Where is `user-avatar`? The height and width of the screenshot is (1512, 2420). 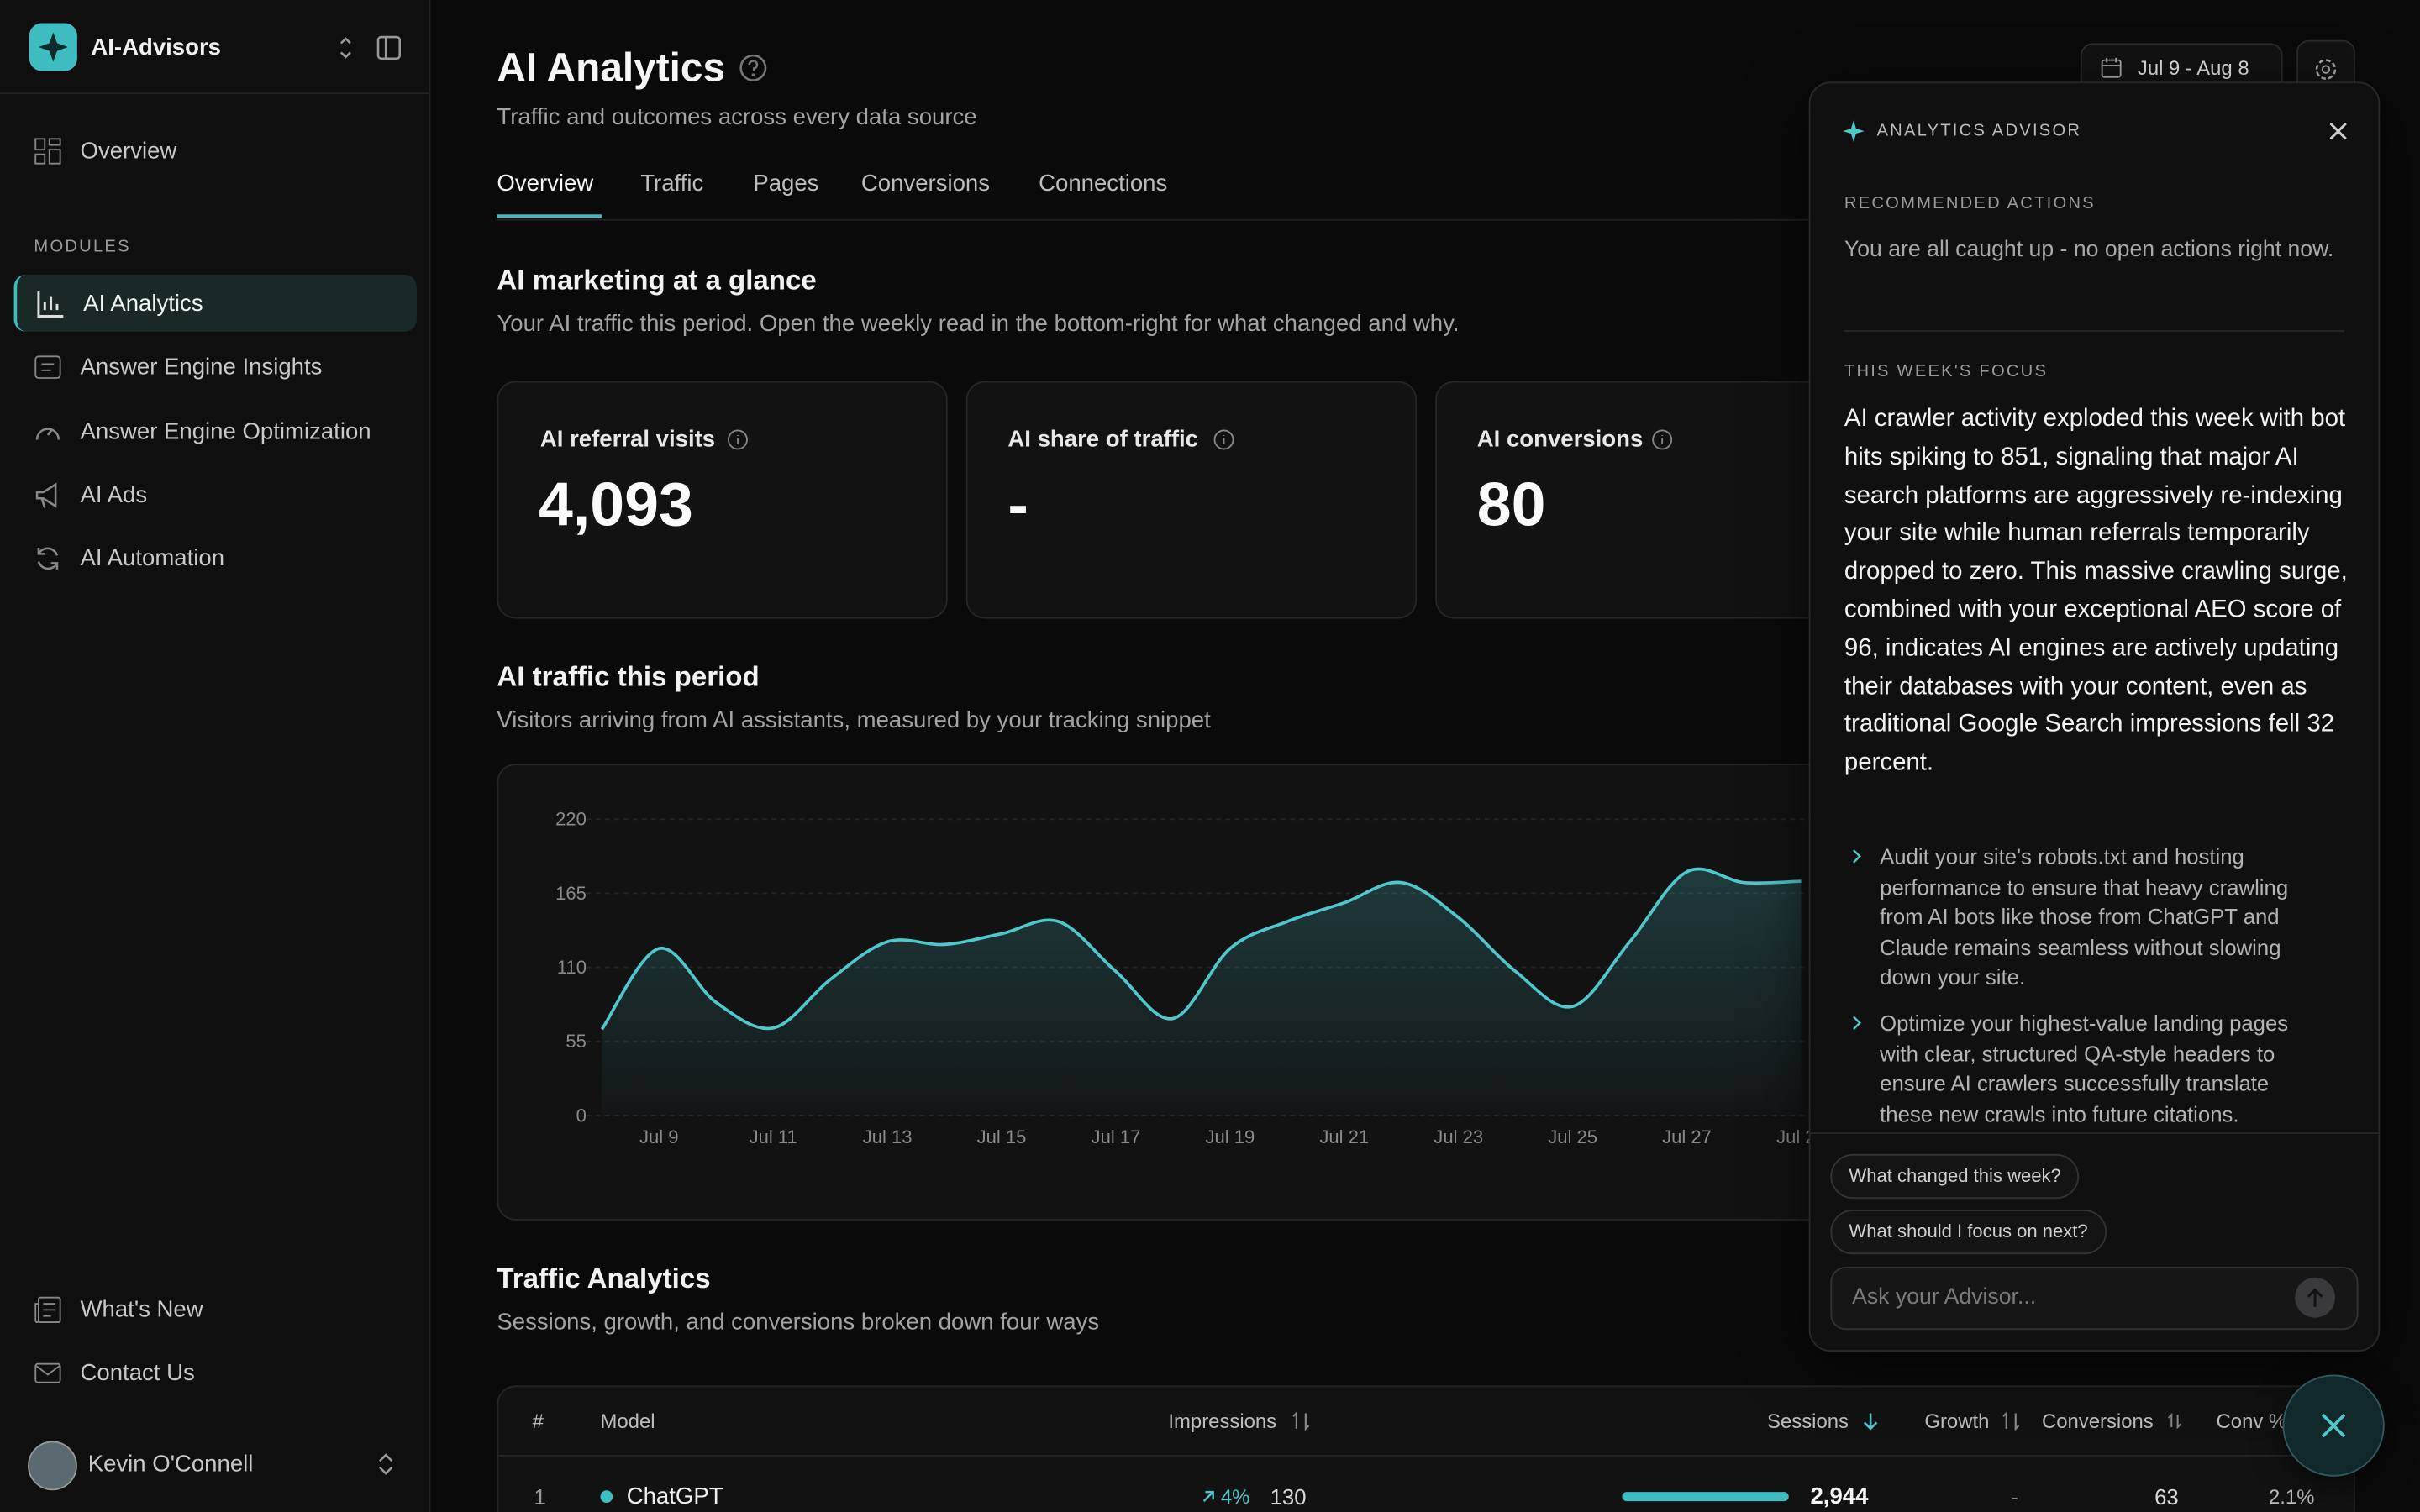
user-avatar is located at coordinates (52, 1466).